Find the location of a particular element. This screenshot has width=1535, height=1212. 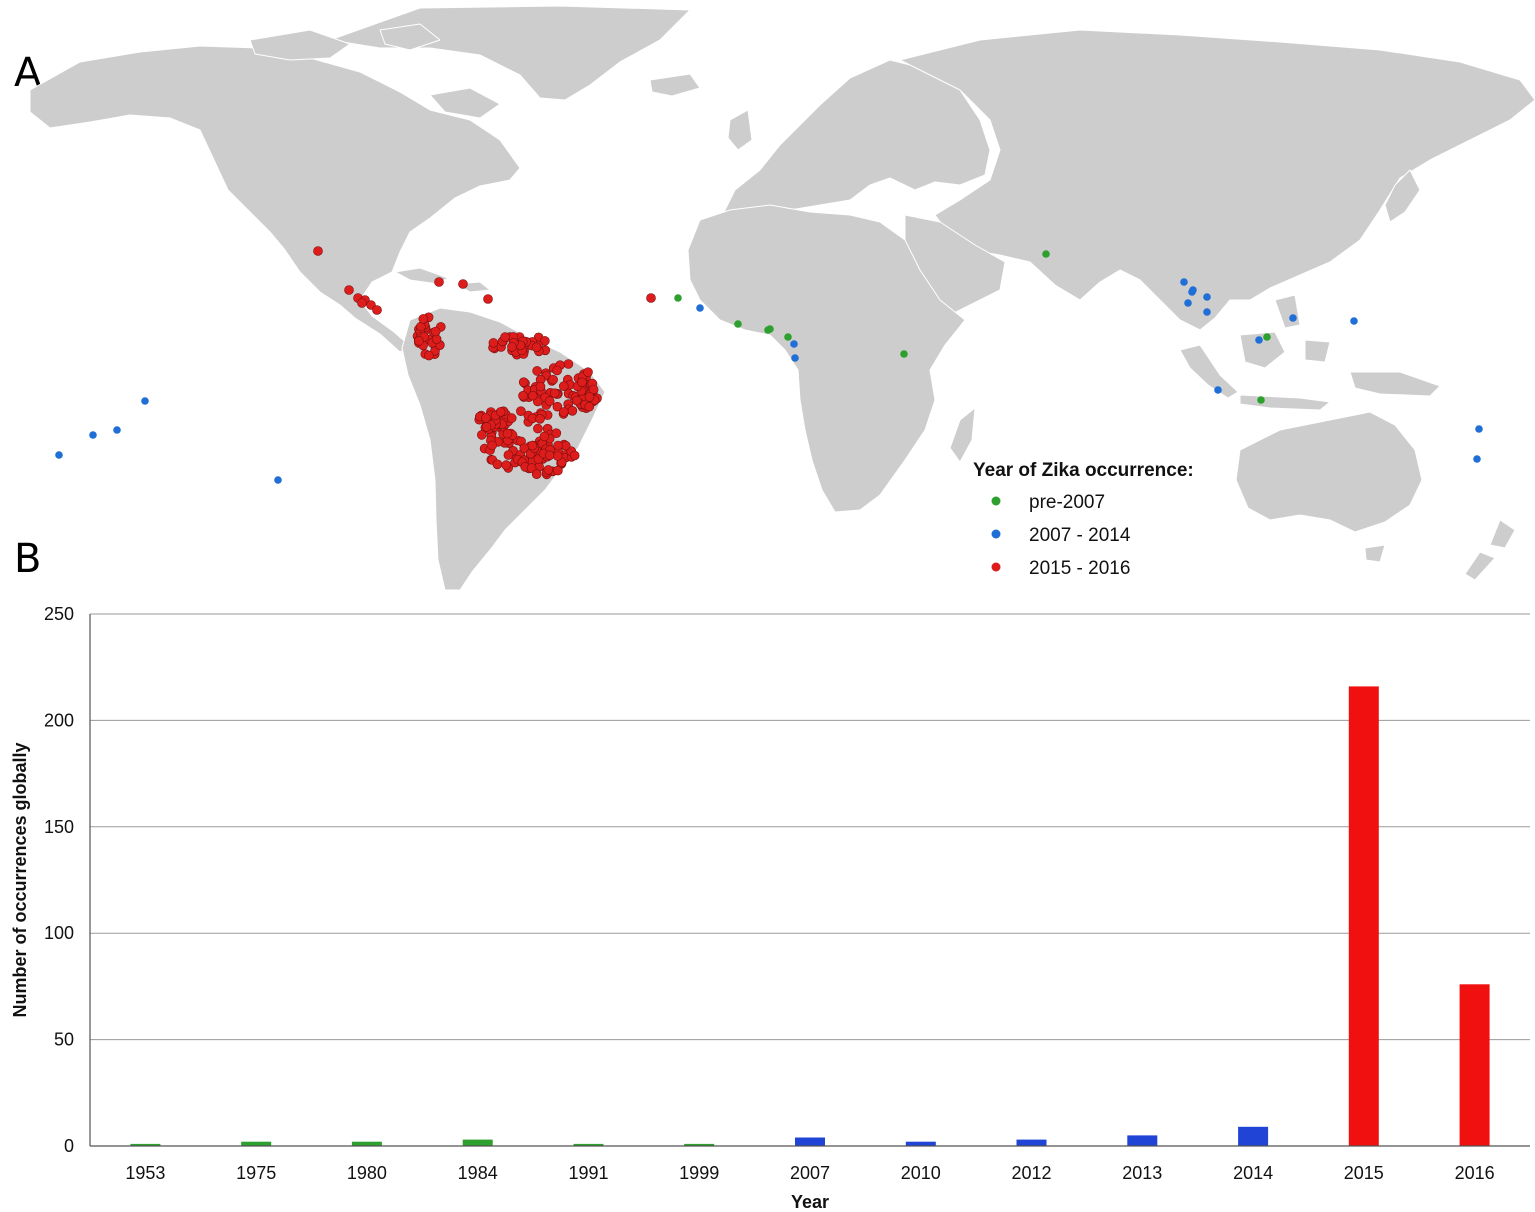

x-tick-label: 1991 is located at coordinates (588, 1173).